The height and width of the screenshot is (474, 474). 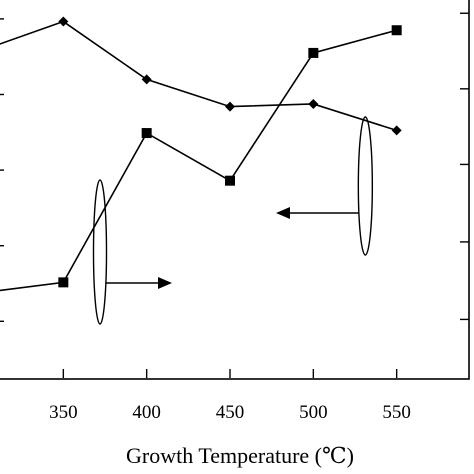 What do you see at coordinates (2, 170) in the screenshot?
I see `left-axis-ticks` at bounding box center [2, 170].